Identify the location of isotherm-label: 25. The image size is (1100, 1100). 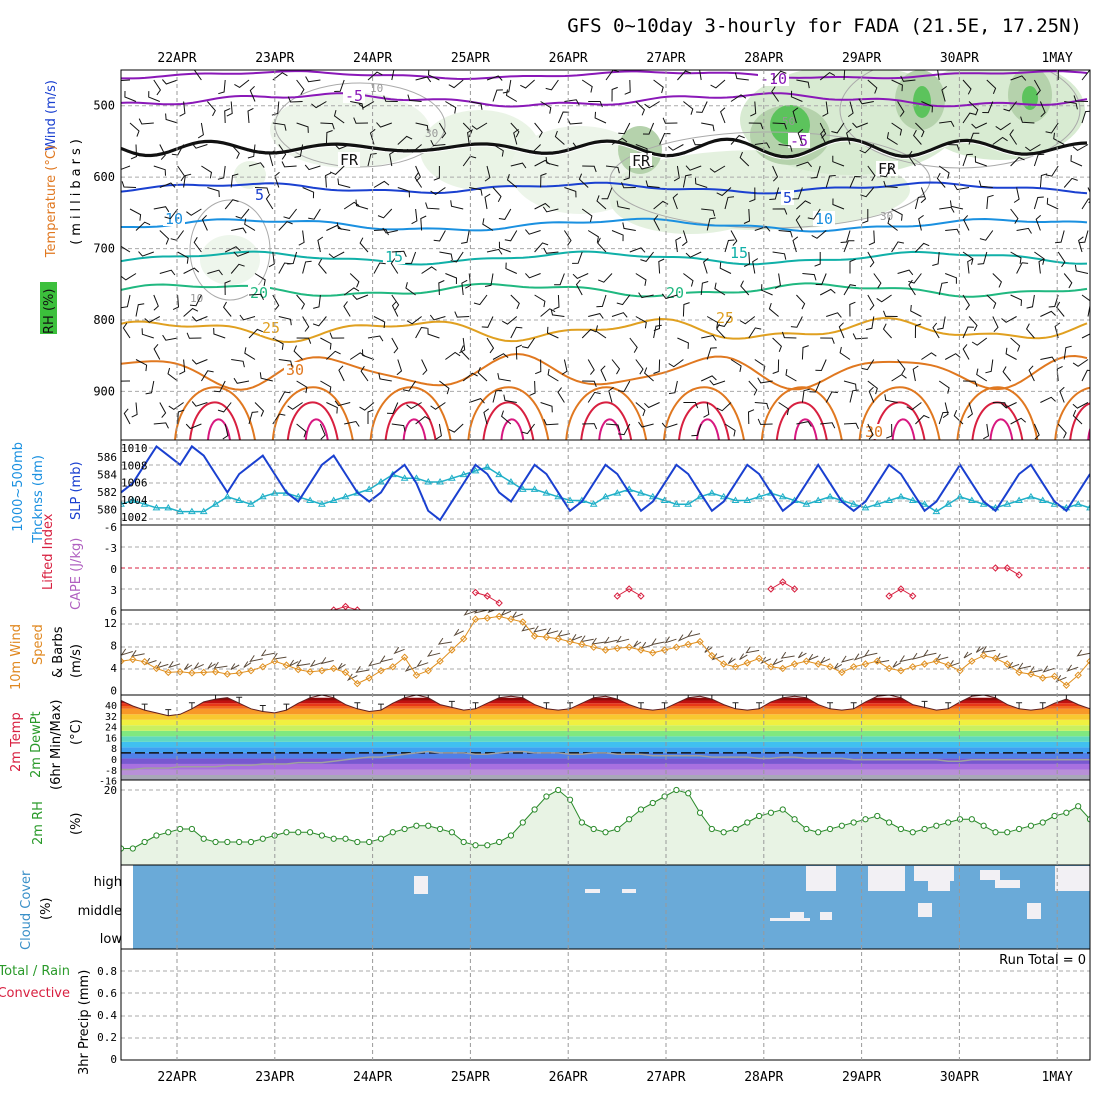
(725, 318).